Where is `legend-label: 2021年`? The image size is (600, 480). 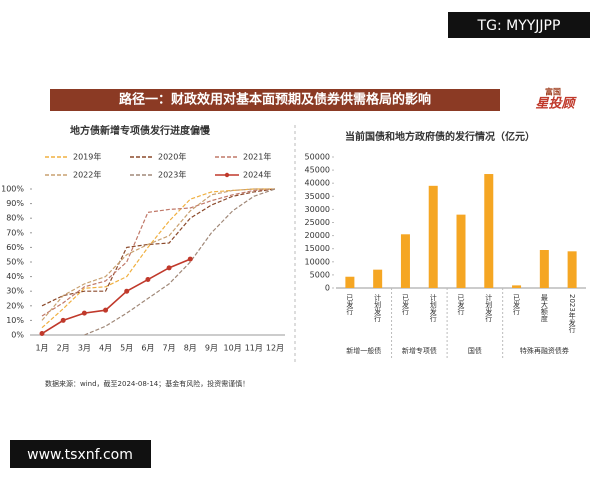 legend-label: 2021年 is located at coordinates (257, 157).